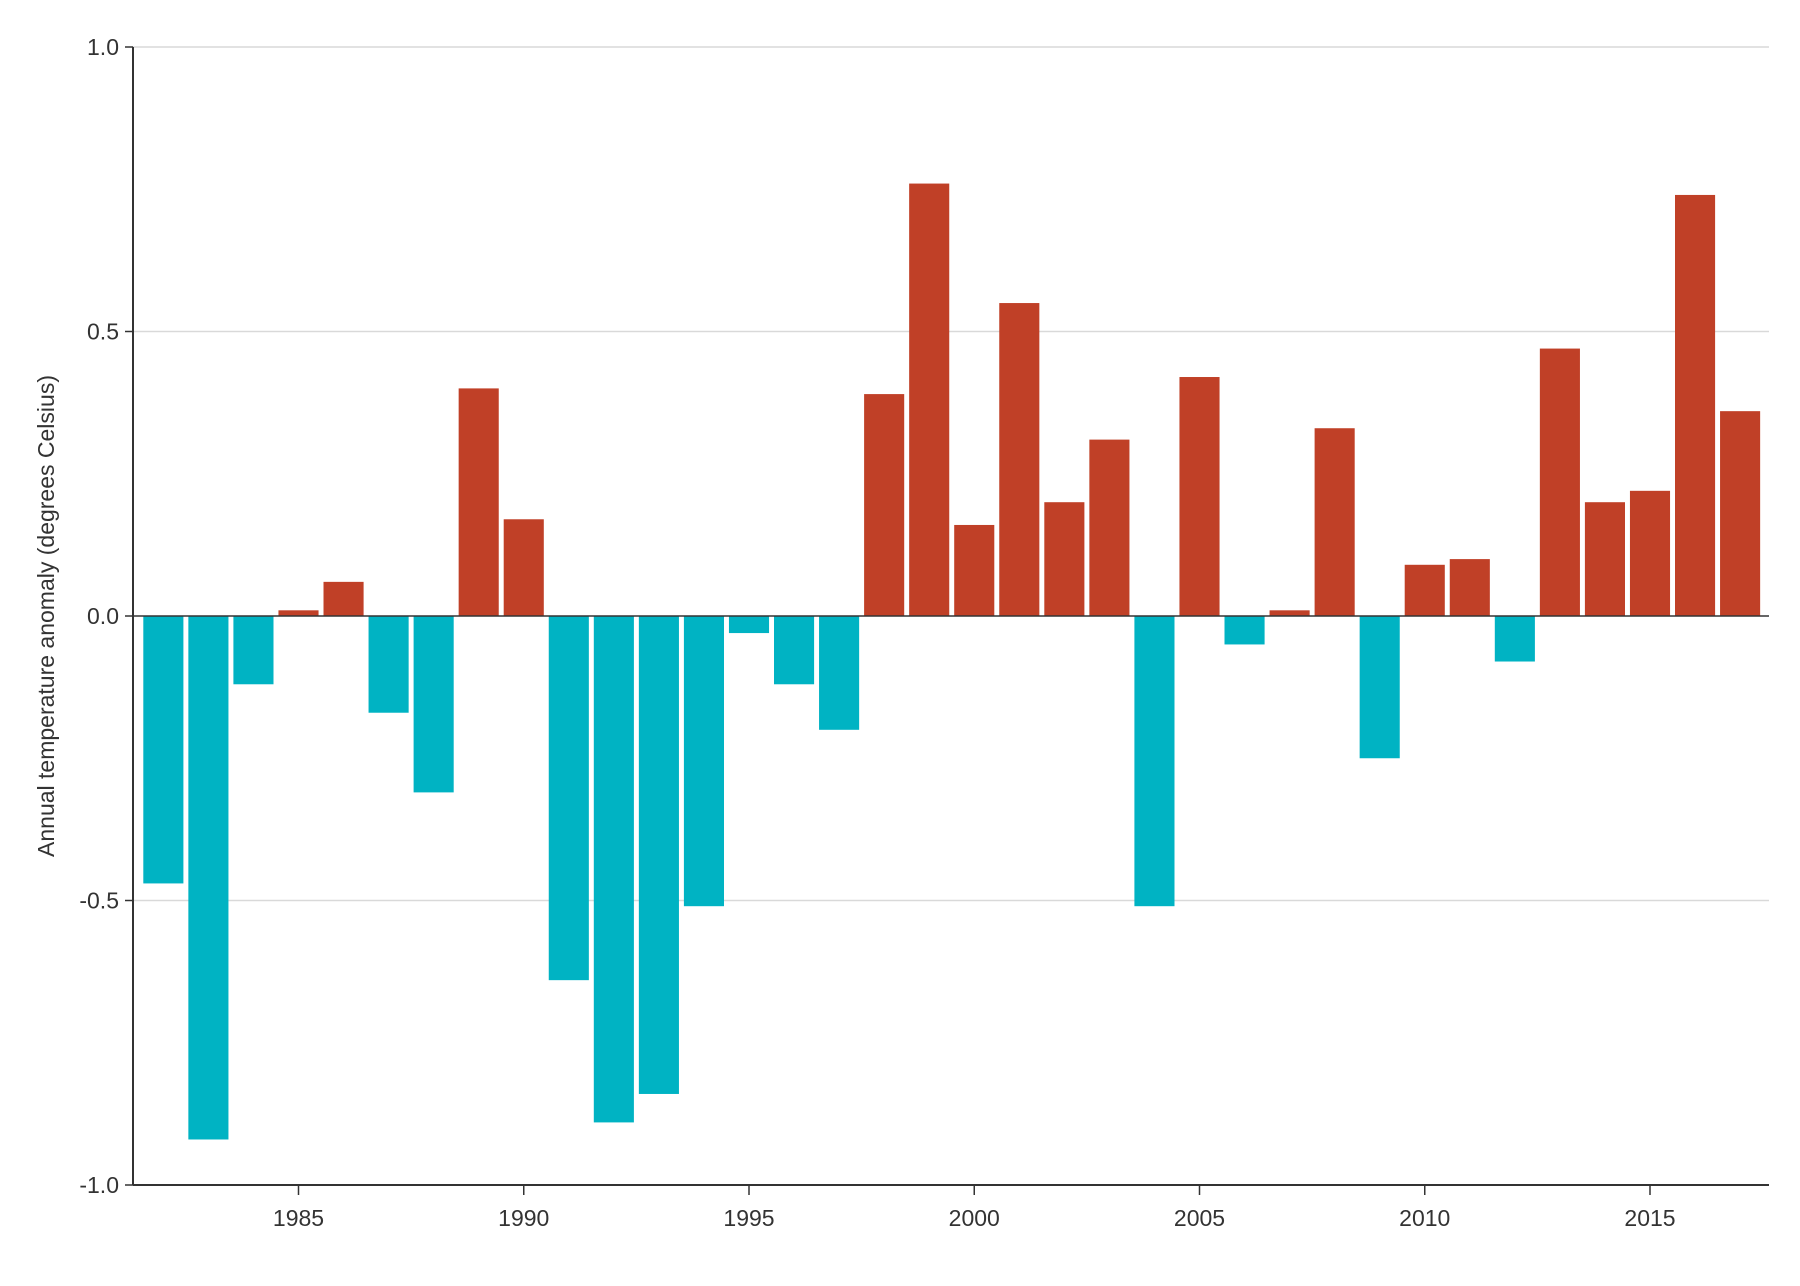 This screenshot has width=1800, height=1286. What do you see at coordinates (974, 1218) in the screenshot?
I see `x-tick-label: 2000` at bounding box center [974, 1218].